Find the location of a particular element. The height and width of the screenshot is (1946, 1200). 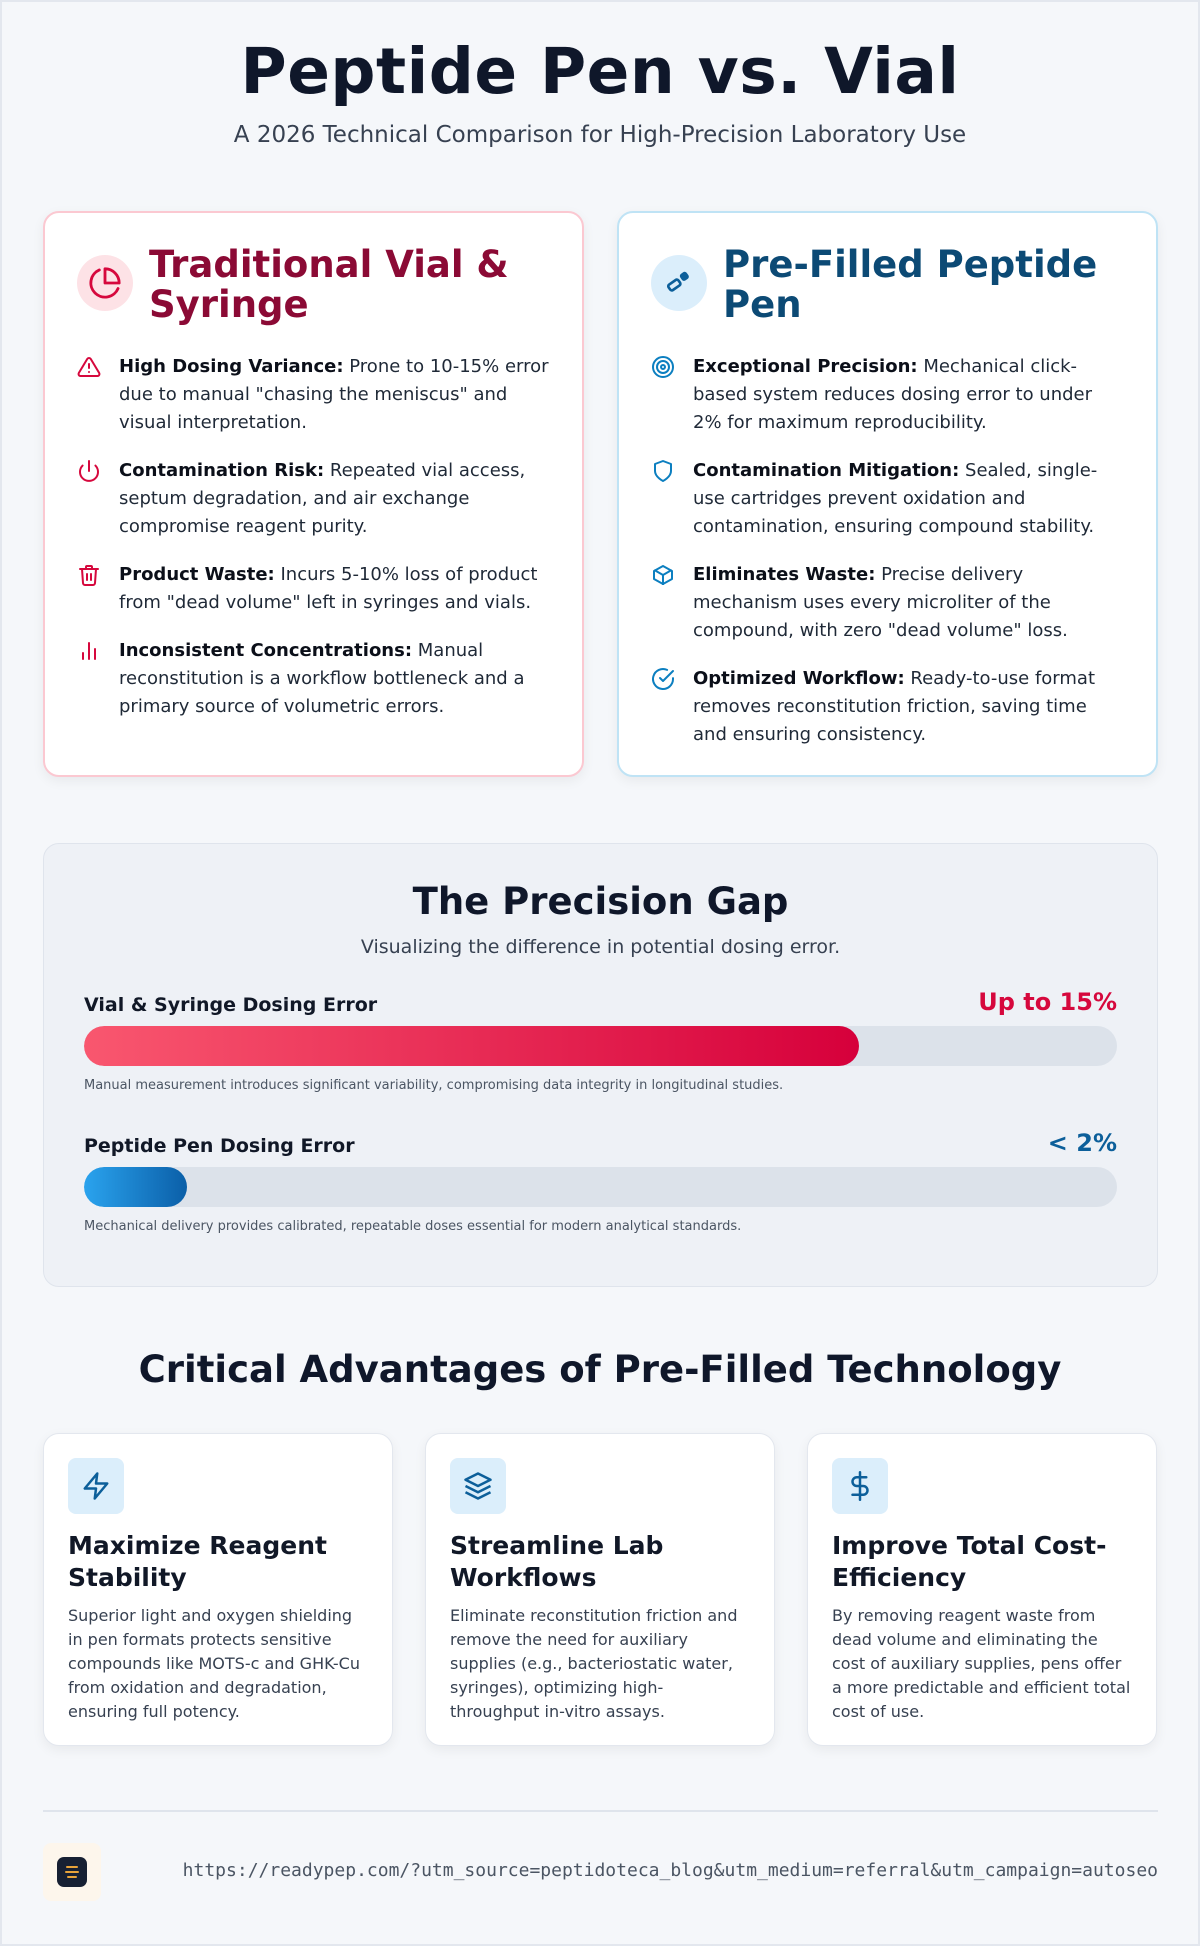

page-title: Peptide Pen vs. Vial is located at coordinates (600, 71).